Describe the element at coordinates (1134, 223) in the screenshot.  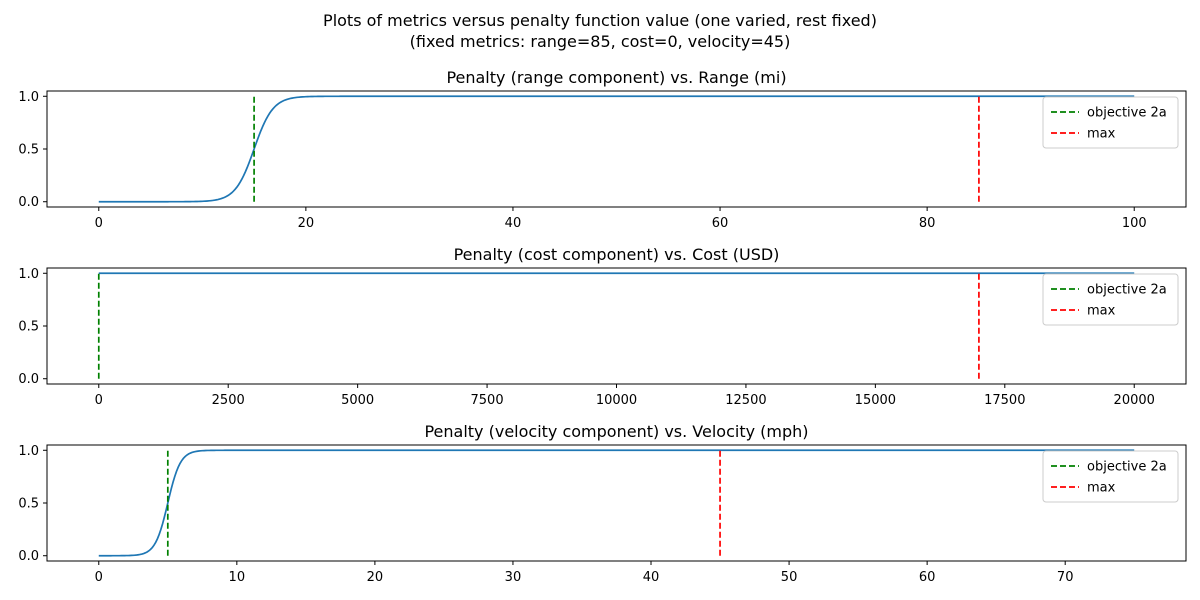
I see `x-tick-label: 100` at that location.